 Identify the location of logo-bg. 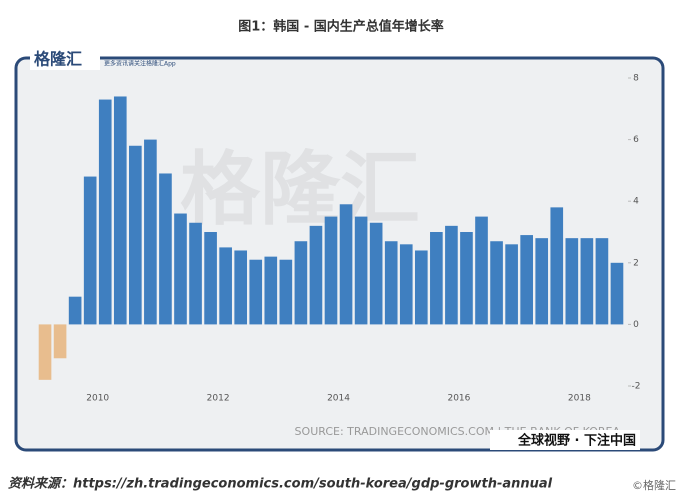
(65, 59).